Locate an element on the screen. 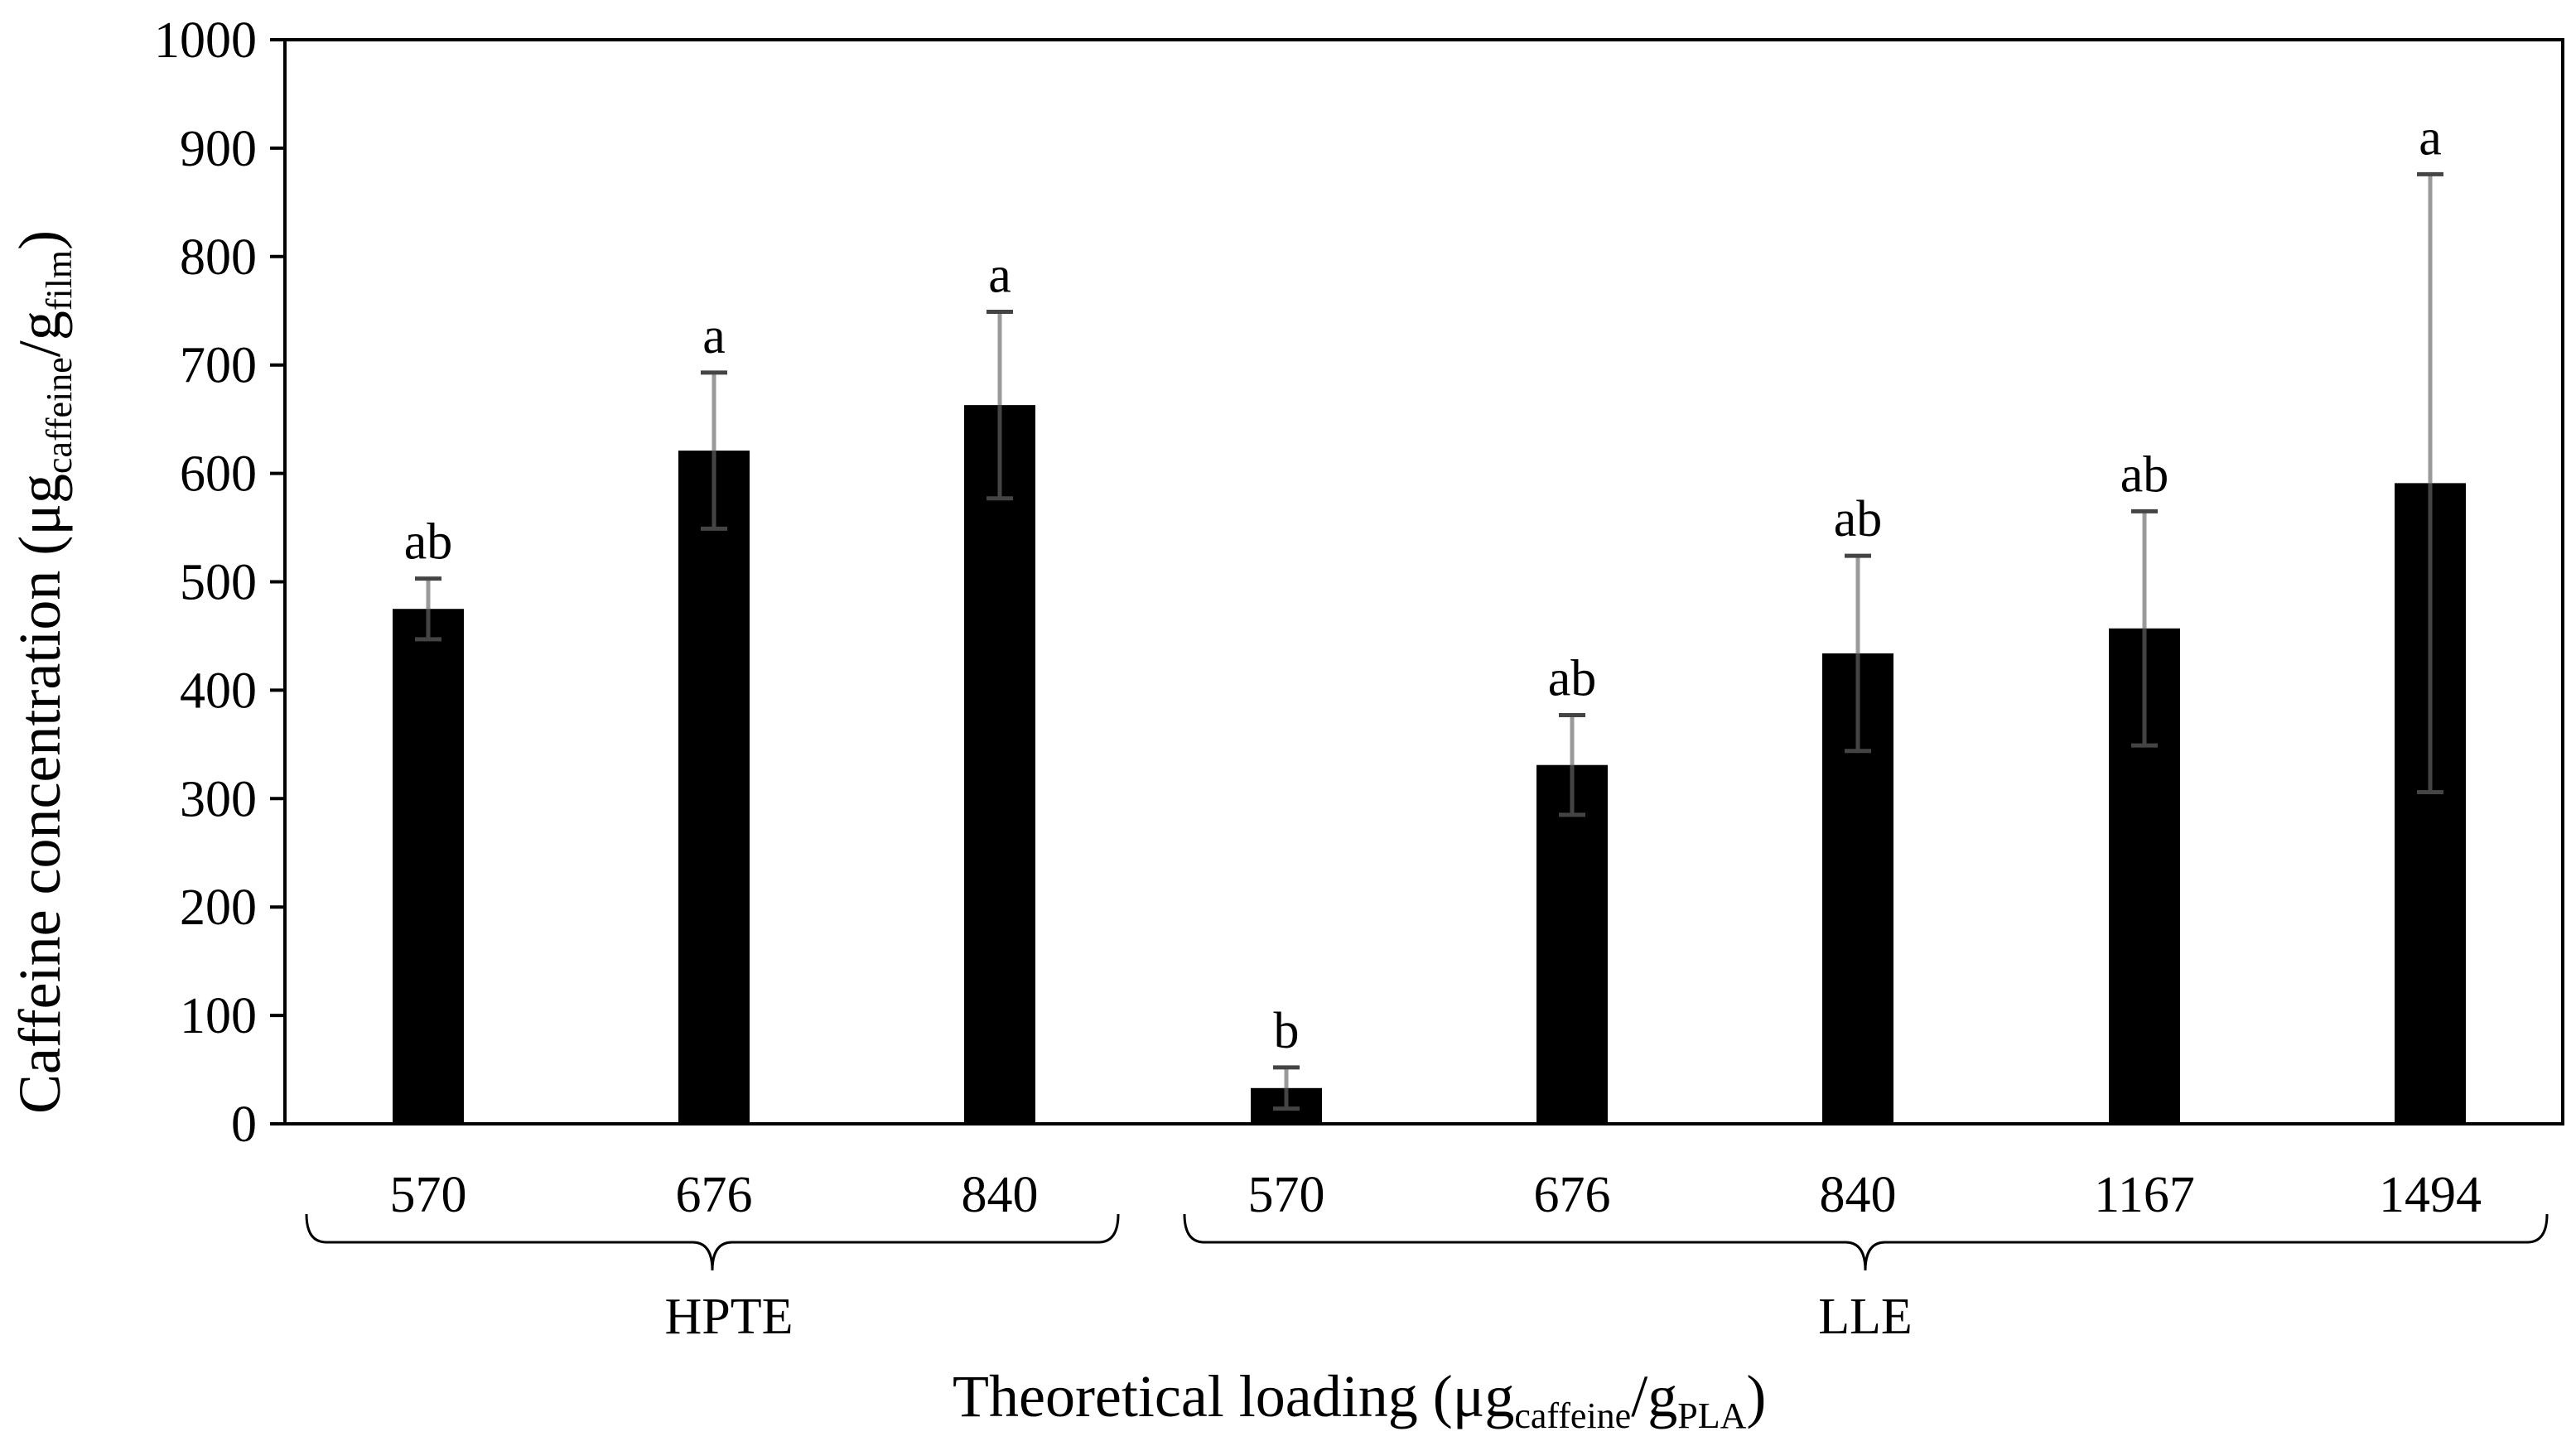 This screenshot has height=1446, width=2576. y-axis-title-sub1: caffeine is located at coordinates (59, 415).